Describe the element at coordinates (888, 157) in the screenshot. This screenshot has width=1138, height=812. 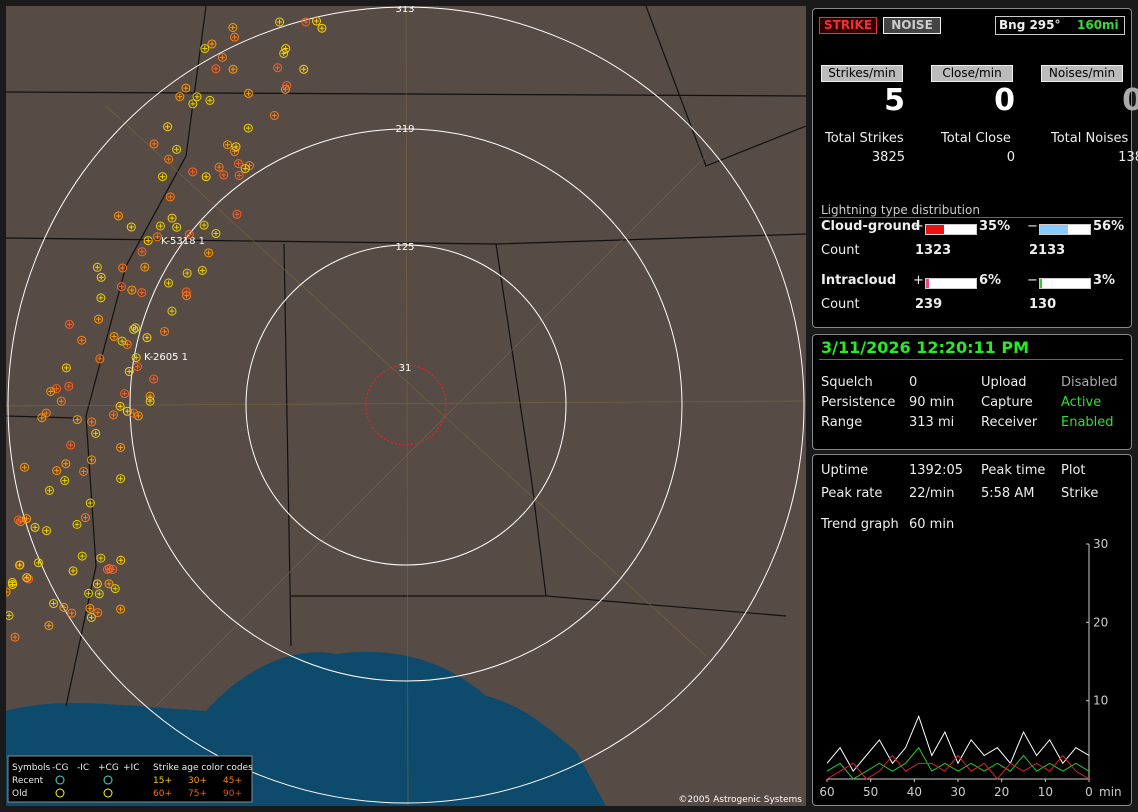
I see `total-value: 3825` at that location.